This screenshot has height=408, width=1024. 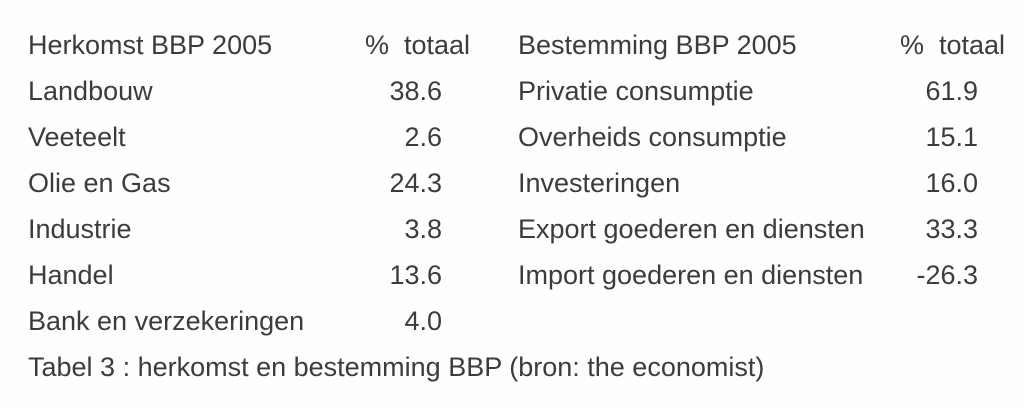 What do you see at coordinates (951, 182) in the screenshot?
I see `row-value: 16.0` at bounding box center [951, 182].